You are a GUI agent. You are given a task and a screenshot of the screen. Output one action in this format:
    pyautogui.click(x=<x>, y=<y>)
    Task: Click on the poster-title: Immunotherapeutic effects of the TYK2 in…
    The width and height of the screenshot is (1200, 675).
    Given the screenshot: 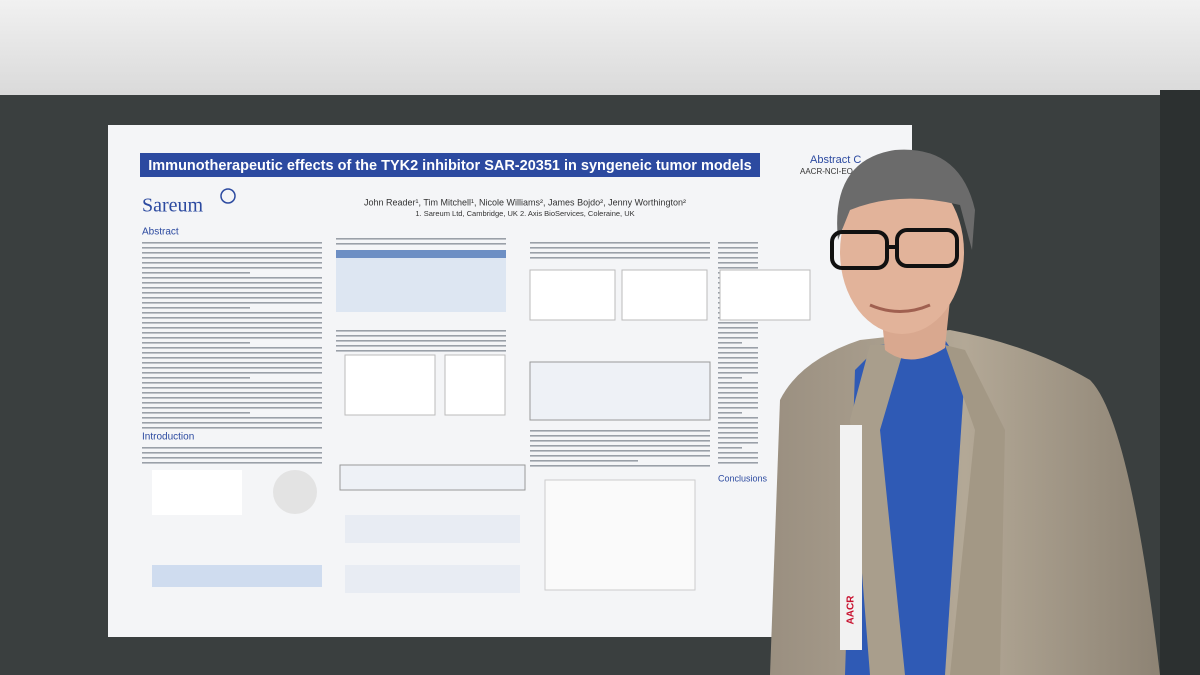 What is the action you would take?
    pyautogui.click(x=449, y=166)
    